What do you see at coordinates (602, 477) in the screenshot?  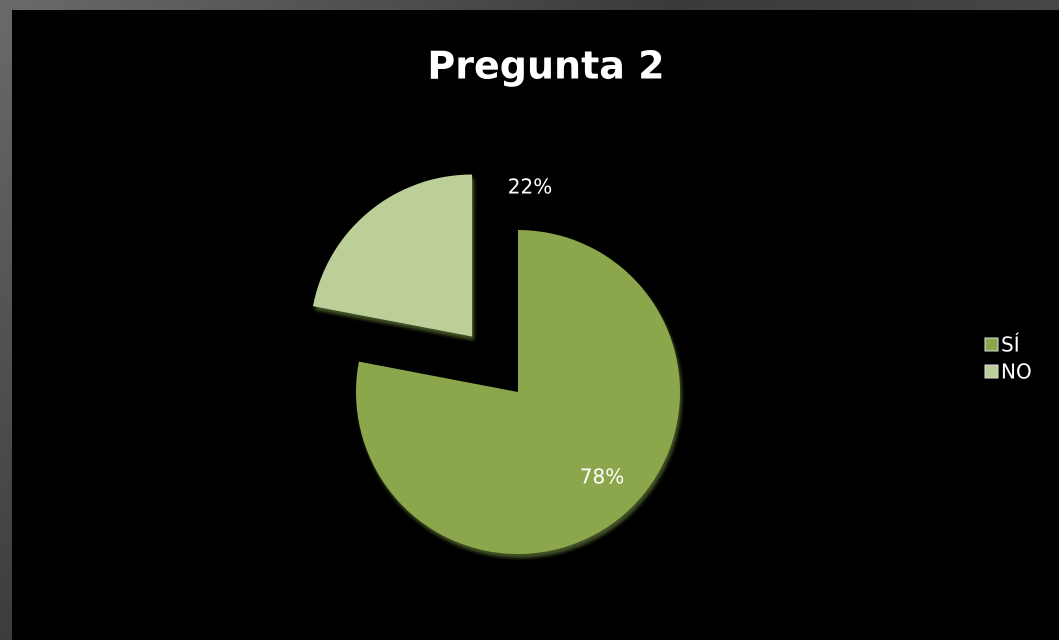 I see `data-label: 78%` at bounding box center [602, 477].